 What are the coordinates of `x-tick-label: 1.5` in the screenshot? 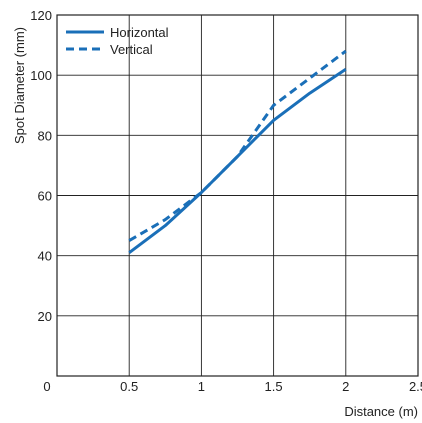 It's located at (274, 386).